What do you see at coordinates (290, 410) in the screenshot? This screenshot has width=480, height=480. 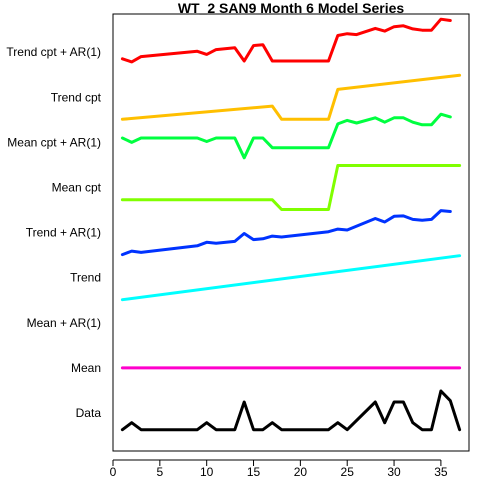 I see `series-line-data` at bounding box center [290, 410].